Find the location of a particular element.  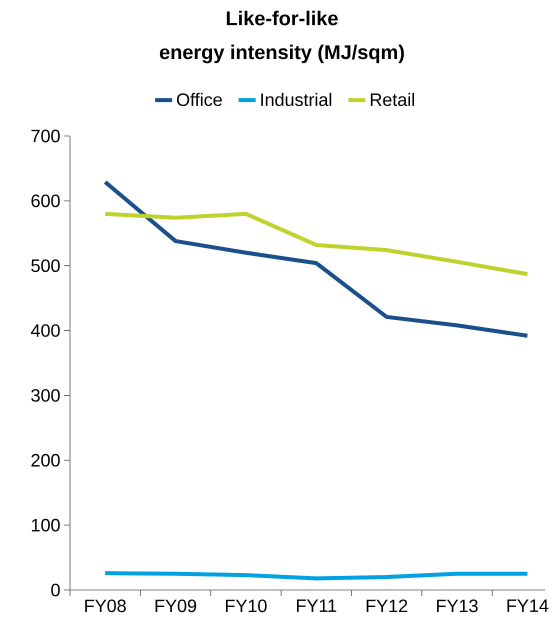

x-tick-label: FY10 is located at coordinates (246, 606).